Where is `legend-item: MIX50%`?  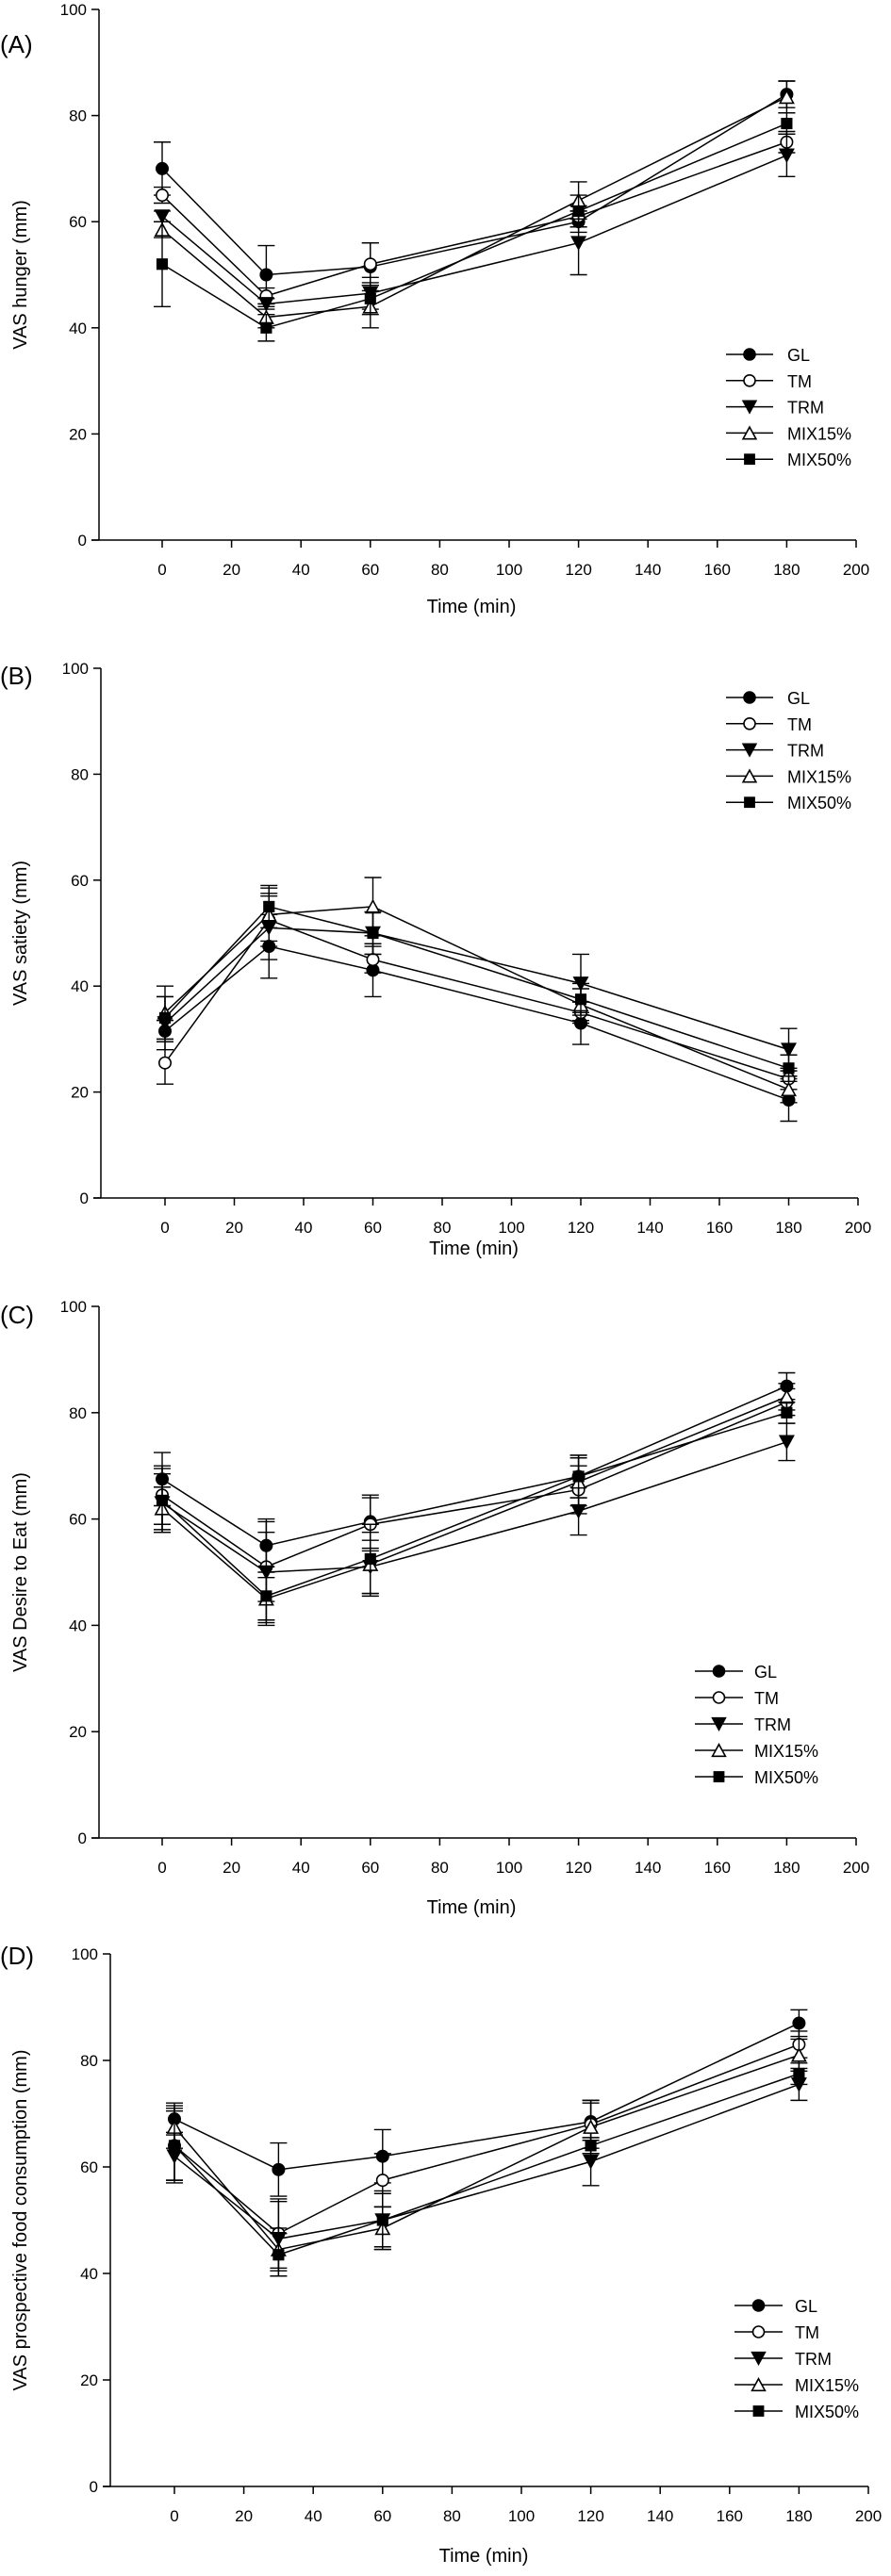
legend-item: MIX50% is located at coordinates (756, 1777).